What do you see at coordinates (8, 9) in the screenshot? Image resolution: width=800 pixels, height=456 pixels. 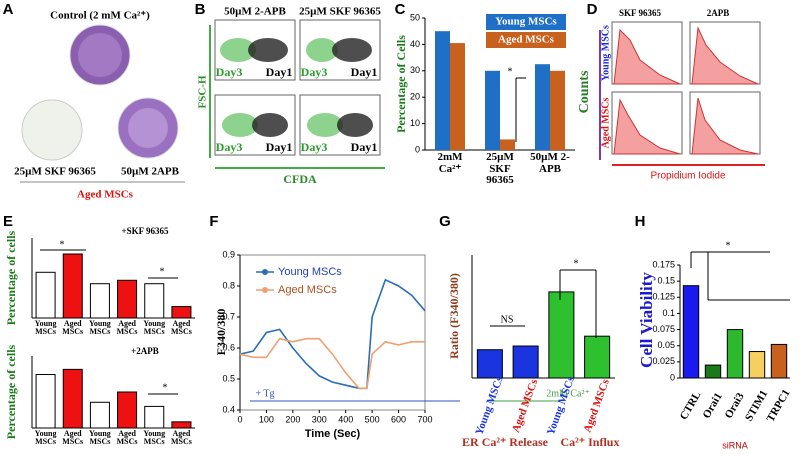 I see `panel-letter: A` at bounding box center [8, 9].